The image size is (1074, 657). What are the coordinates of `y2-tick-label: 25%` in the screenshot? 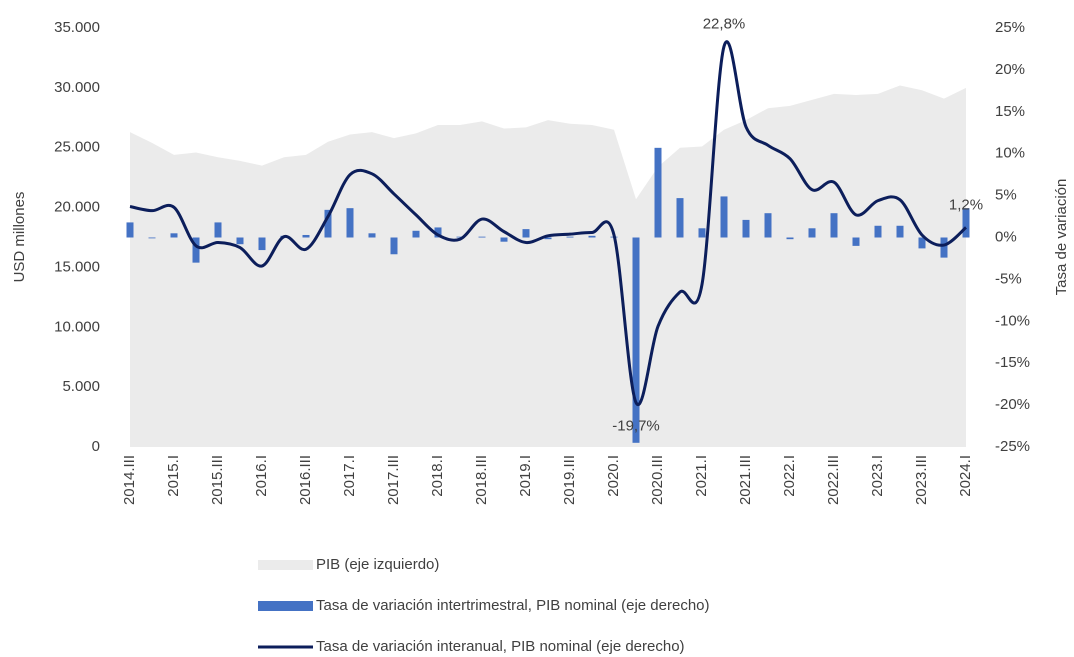 It's located at (1010, 27).